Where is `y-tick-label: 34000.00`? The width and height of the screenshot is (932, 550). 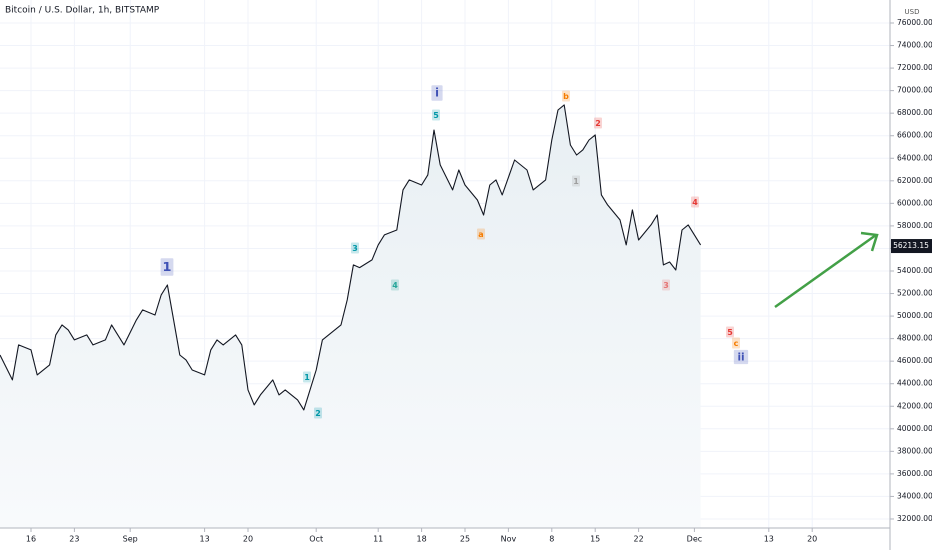
y-tick-label: 34000.00 is located at coordinates (914, 495).